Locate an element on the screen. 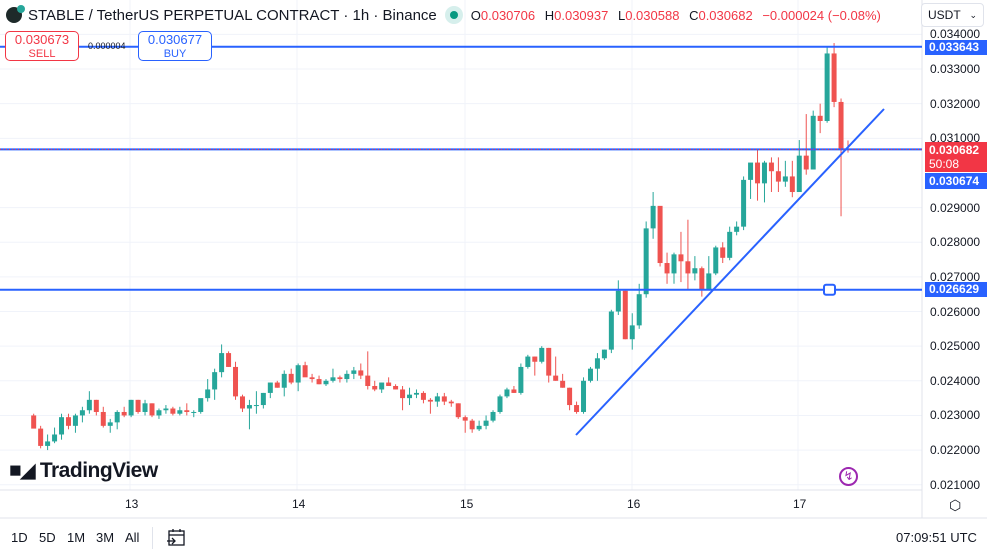 This screenshot has width=987, height=554. bid-price-tag: 0.030674 is located at coordinates (956, 181).